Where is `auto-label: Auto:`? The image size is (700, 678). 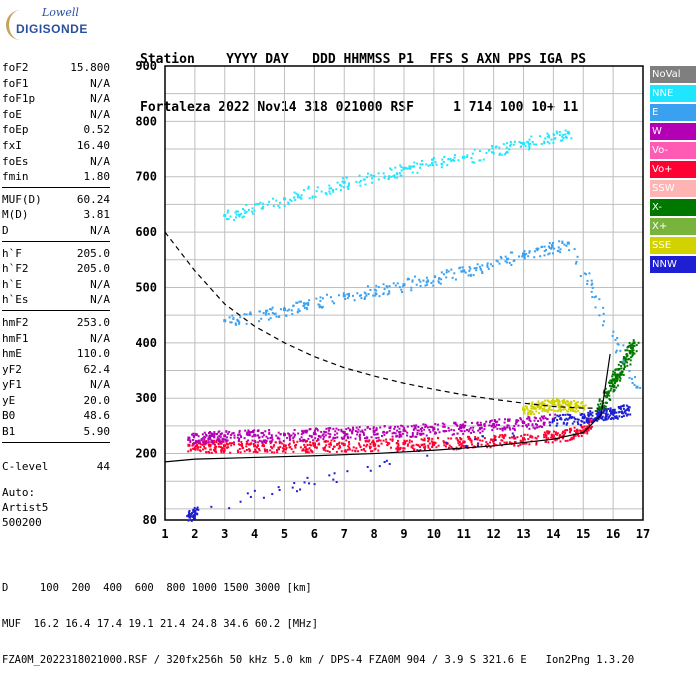 auto-label: Auto: is located at coordinates (19, 492).